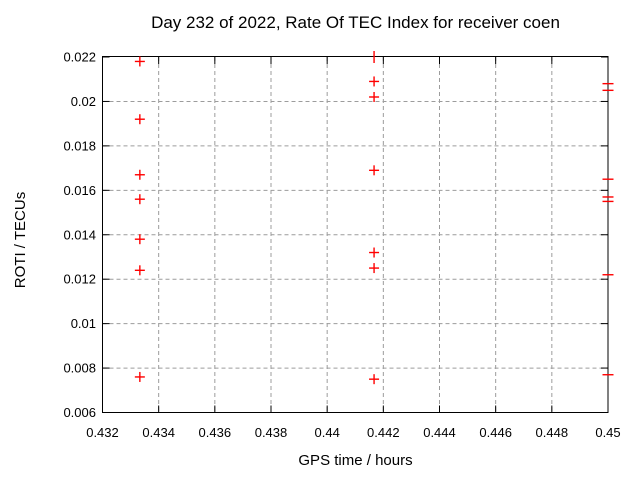 The width and height of the screenshot is (640, 480). I want to click on y-tick-label: 0.02, so click(83, 101).